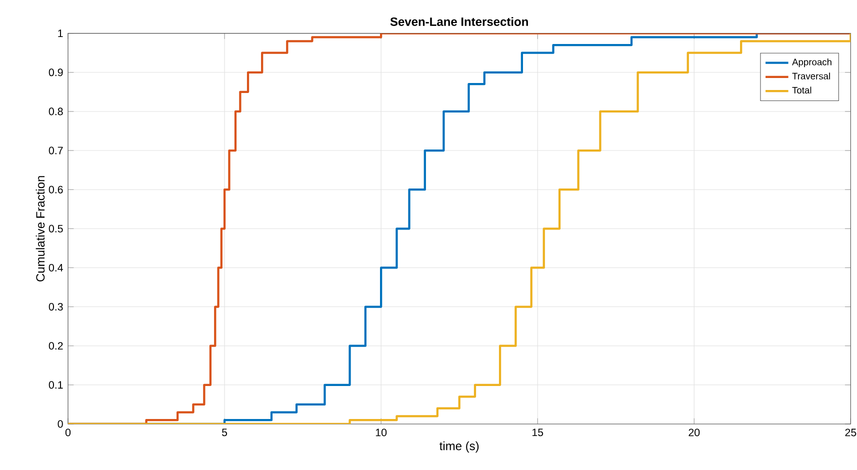 This screenshot has width=857, height=470. Describe the element at coordinates (459, 21) in the screenshot. I see `chart-title: Seven-Lane Intersection` at that location.